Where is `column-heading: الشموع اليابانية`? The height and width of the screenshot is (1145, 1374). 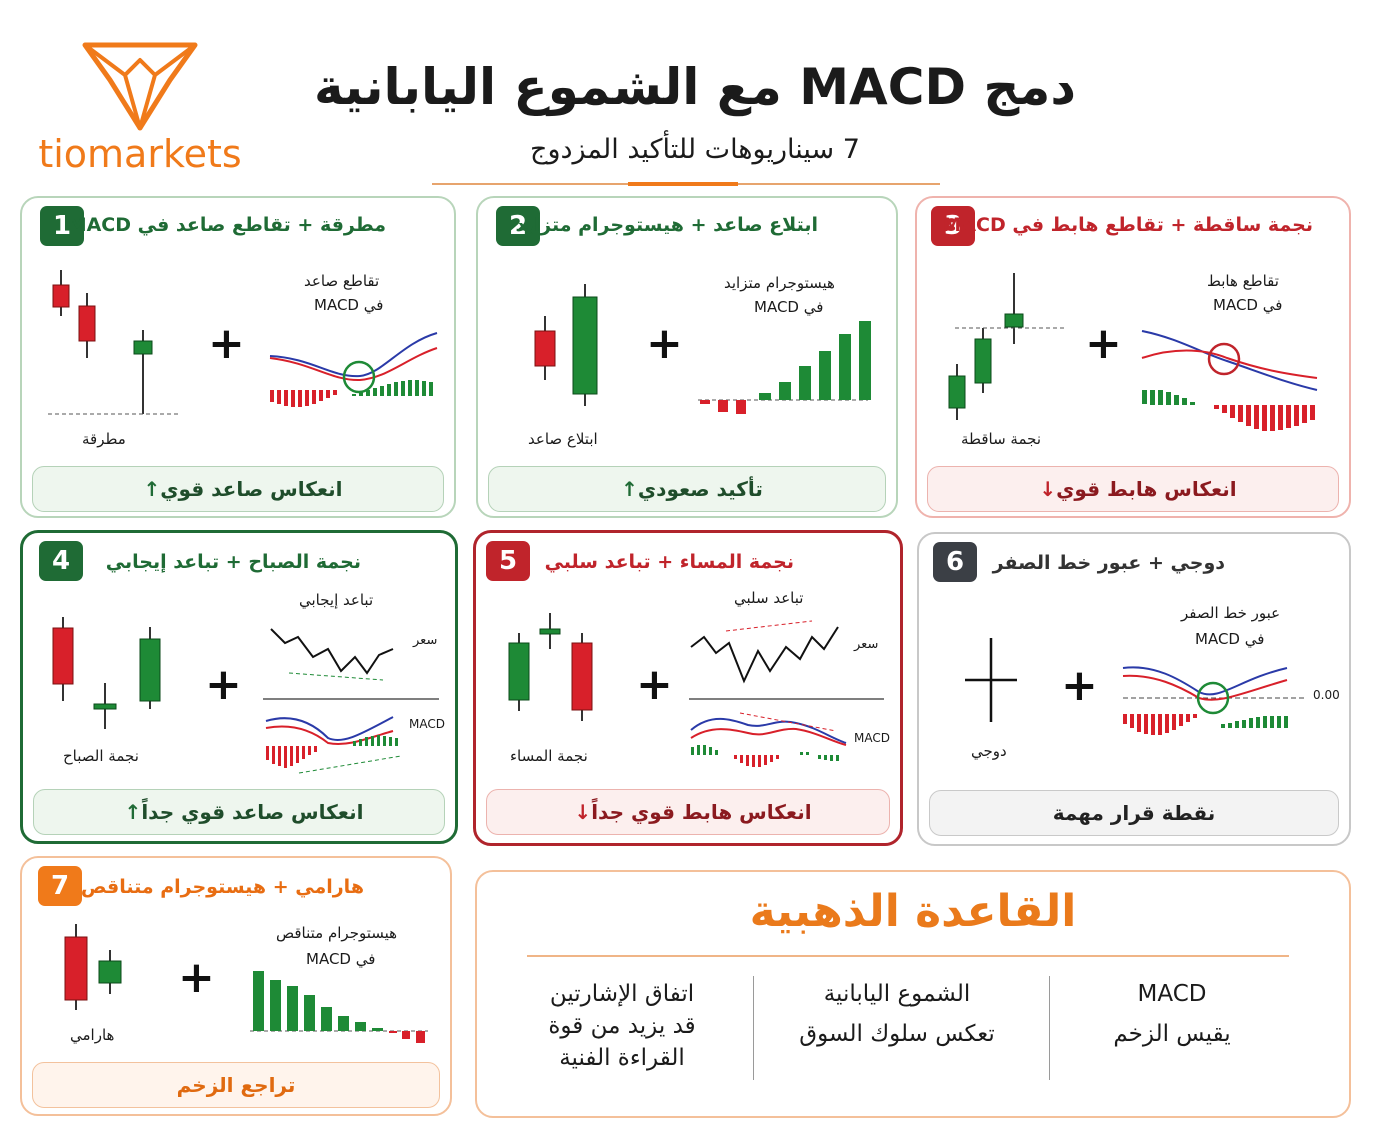
column-heading: الشموع اليابانية is located at coordinates (897, 994).